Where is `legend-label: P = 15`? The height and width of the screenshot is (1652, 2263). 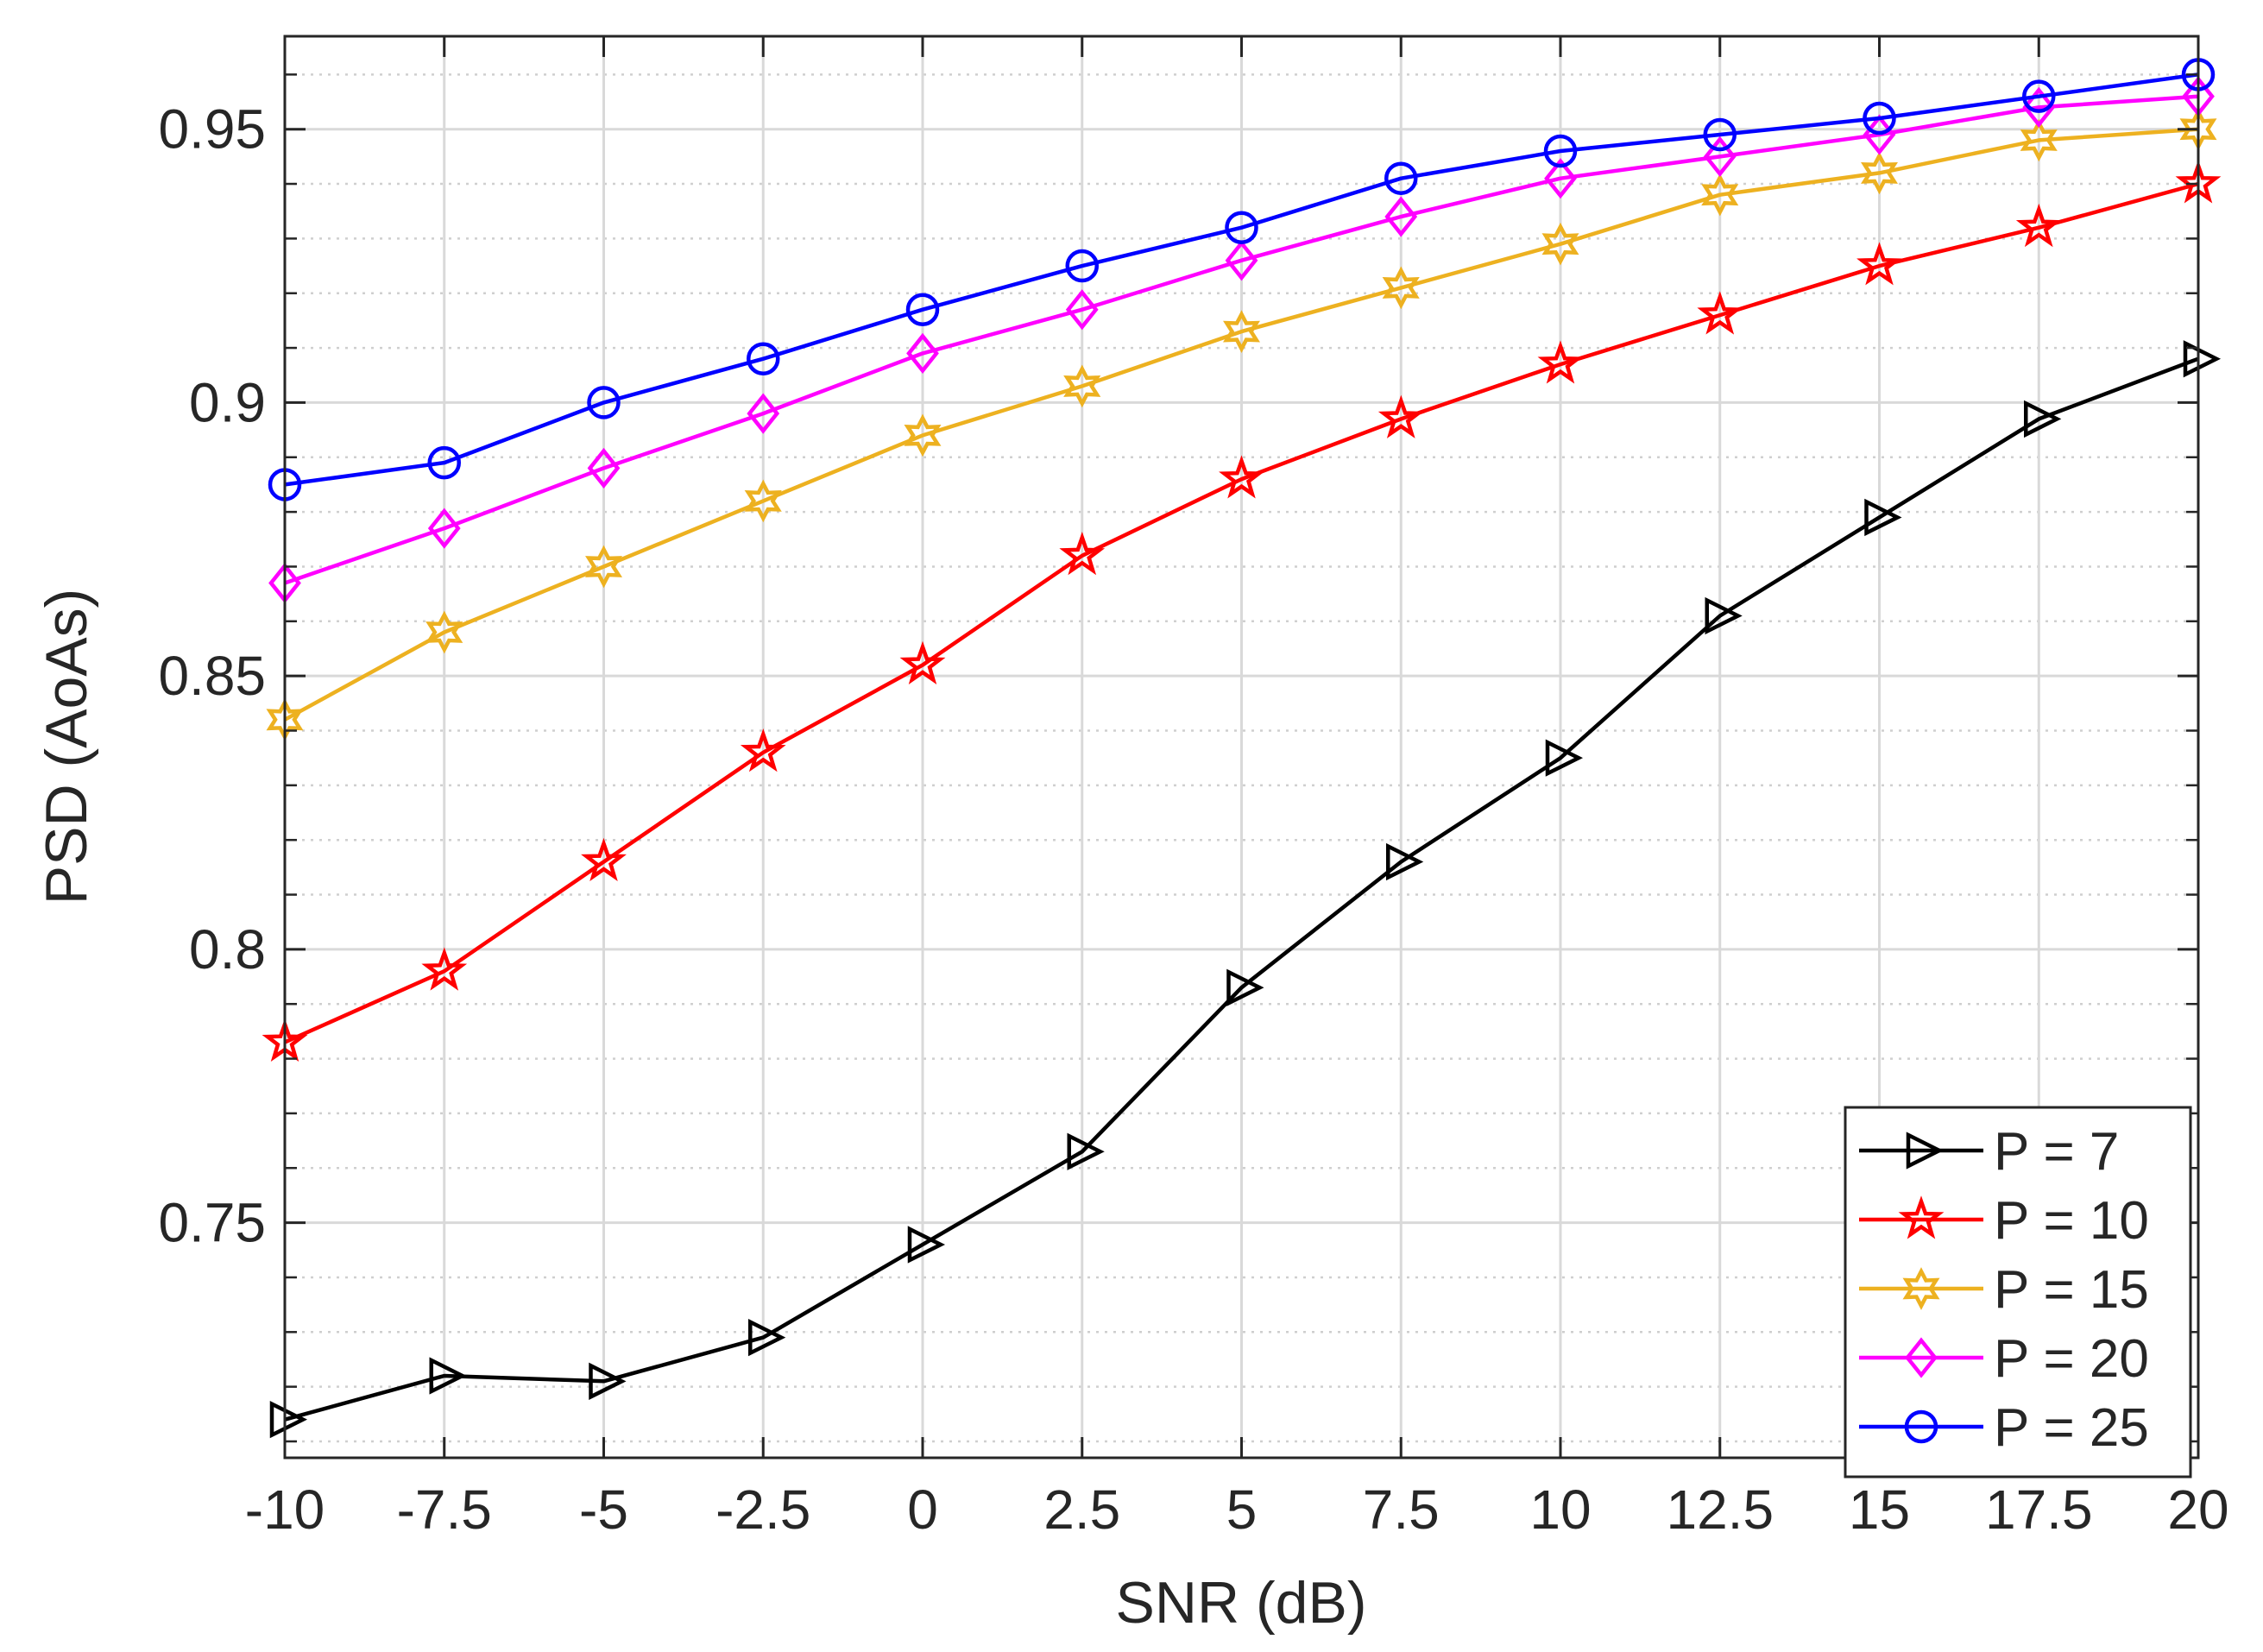 legend-label: P = 15 is located at coordinates (2071, 1290).